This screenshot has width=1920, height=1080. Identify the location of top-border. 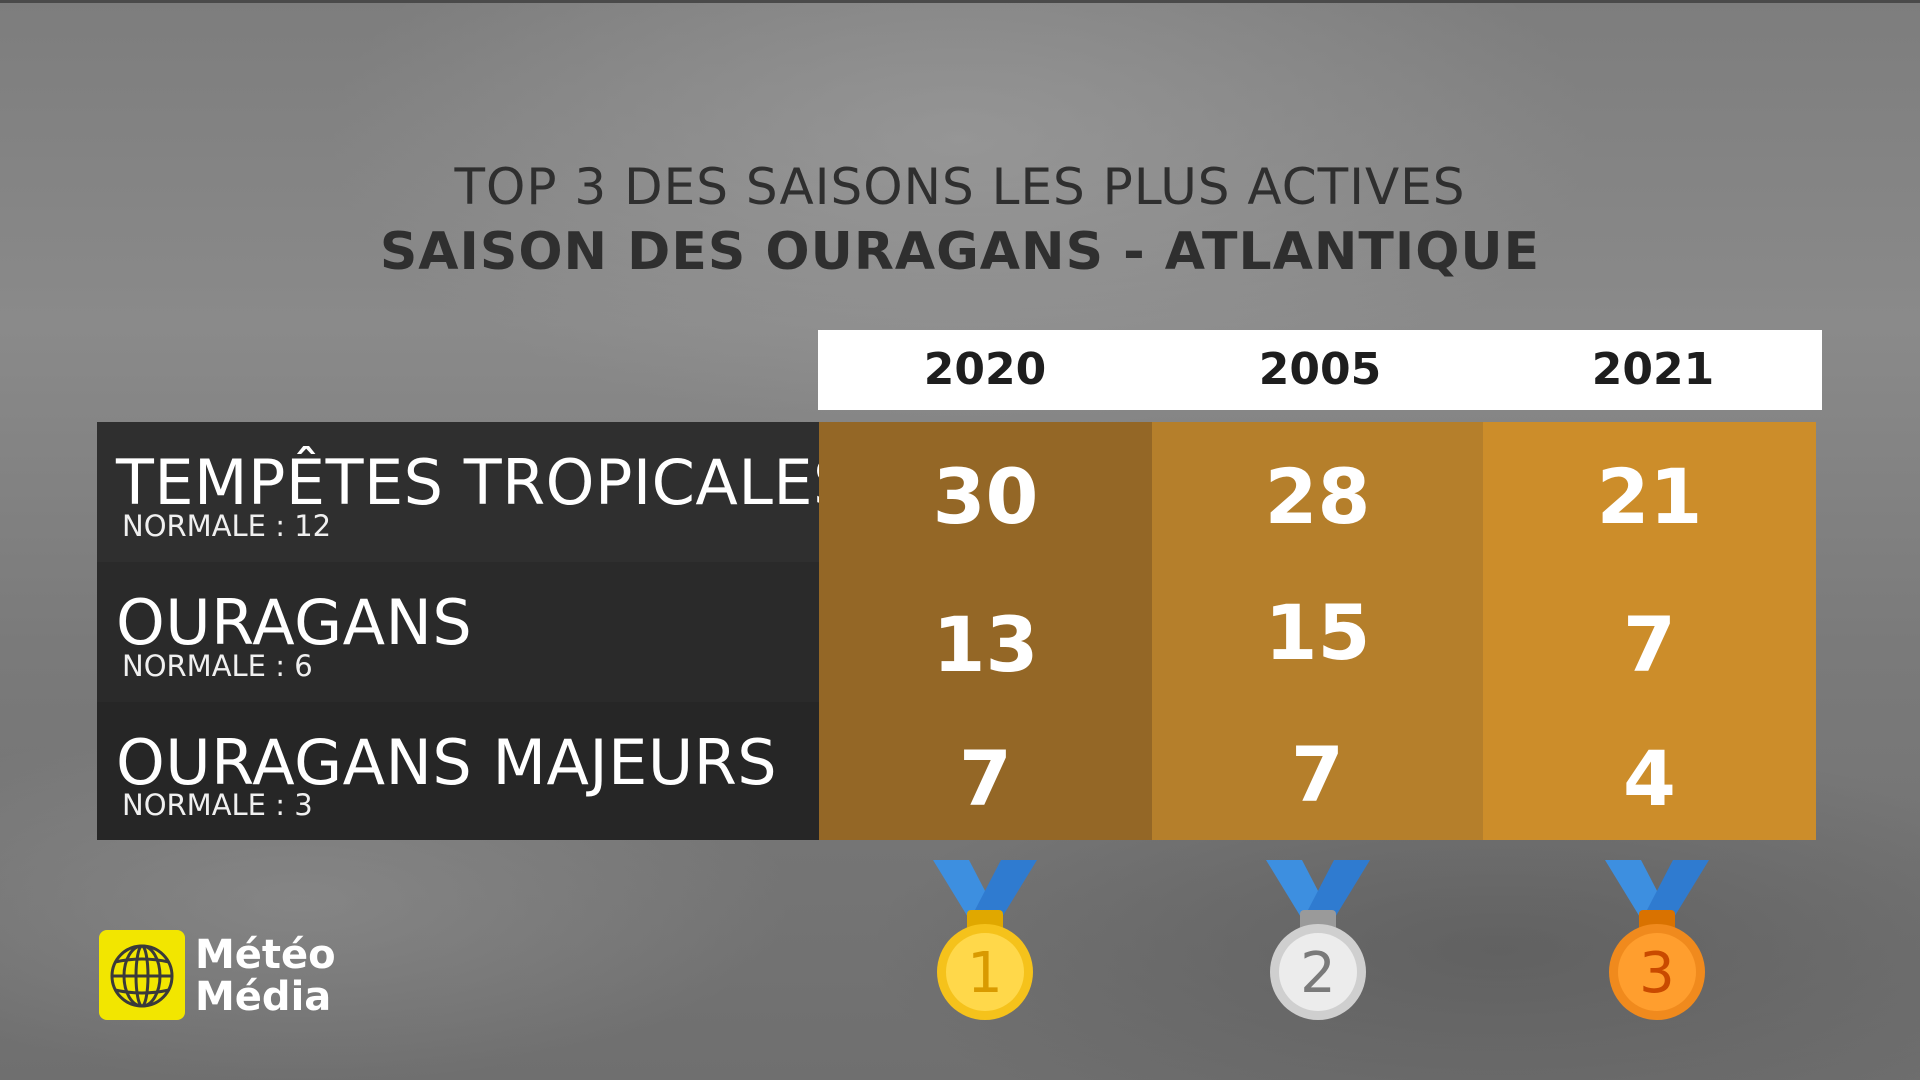
(960, 1).